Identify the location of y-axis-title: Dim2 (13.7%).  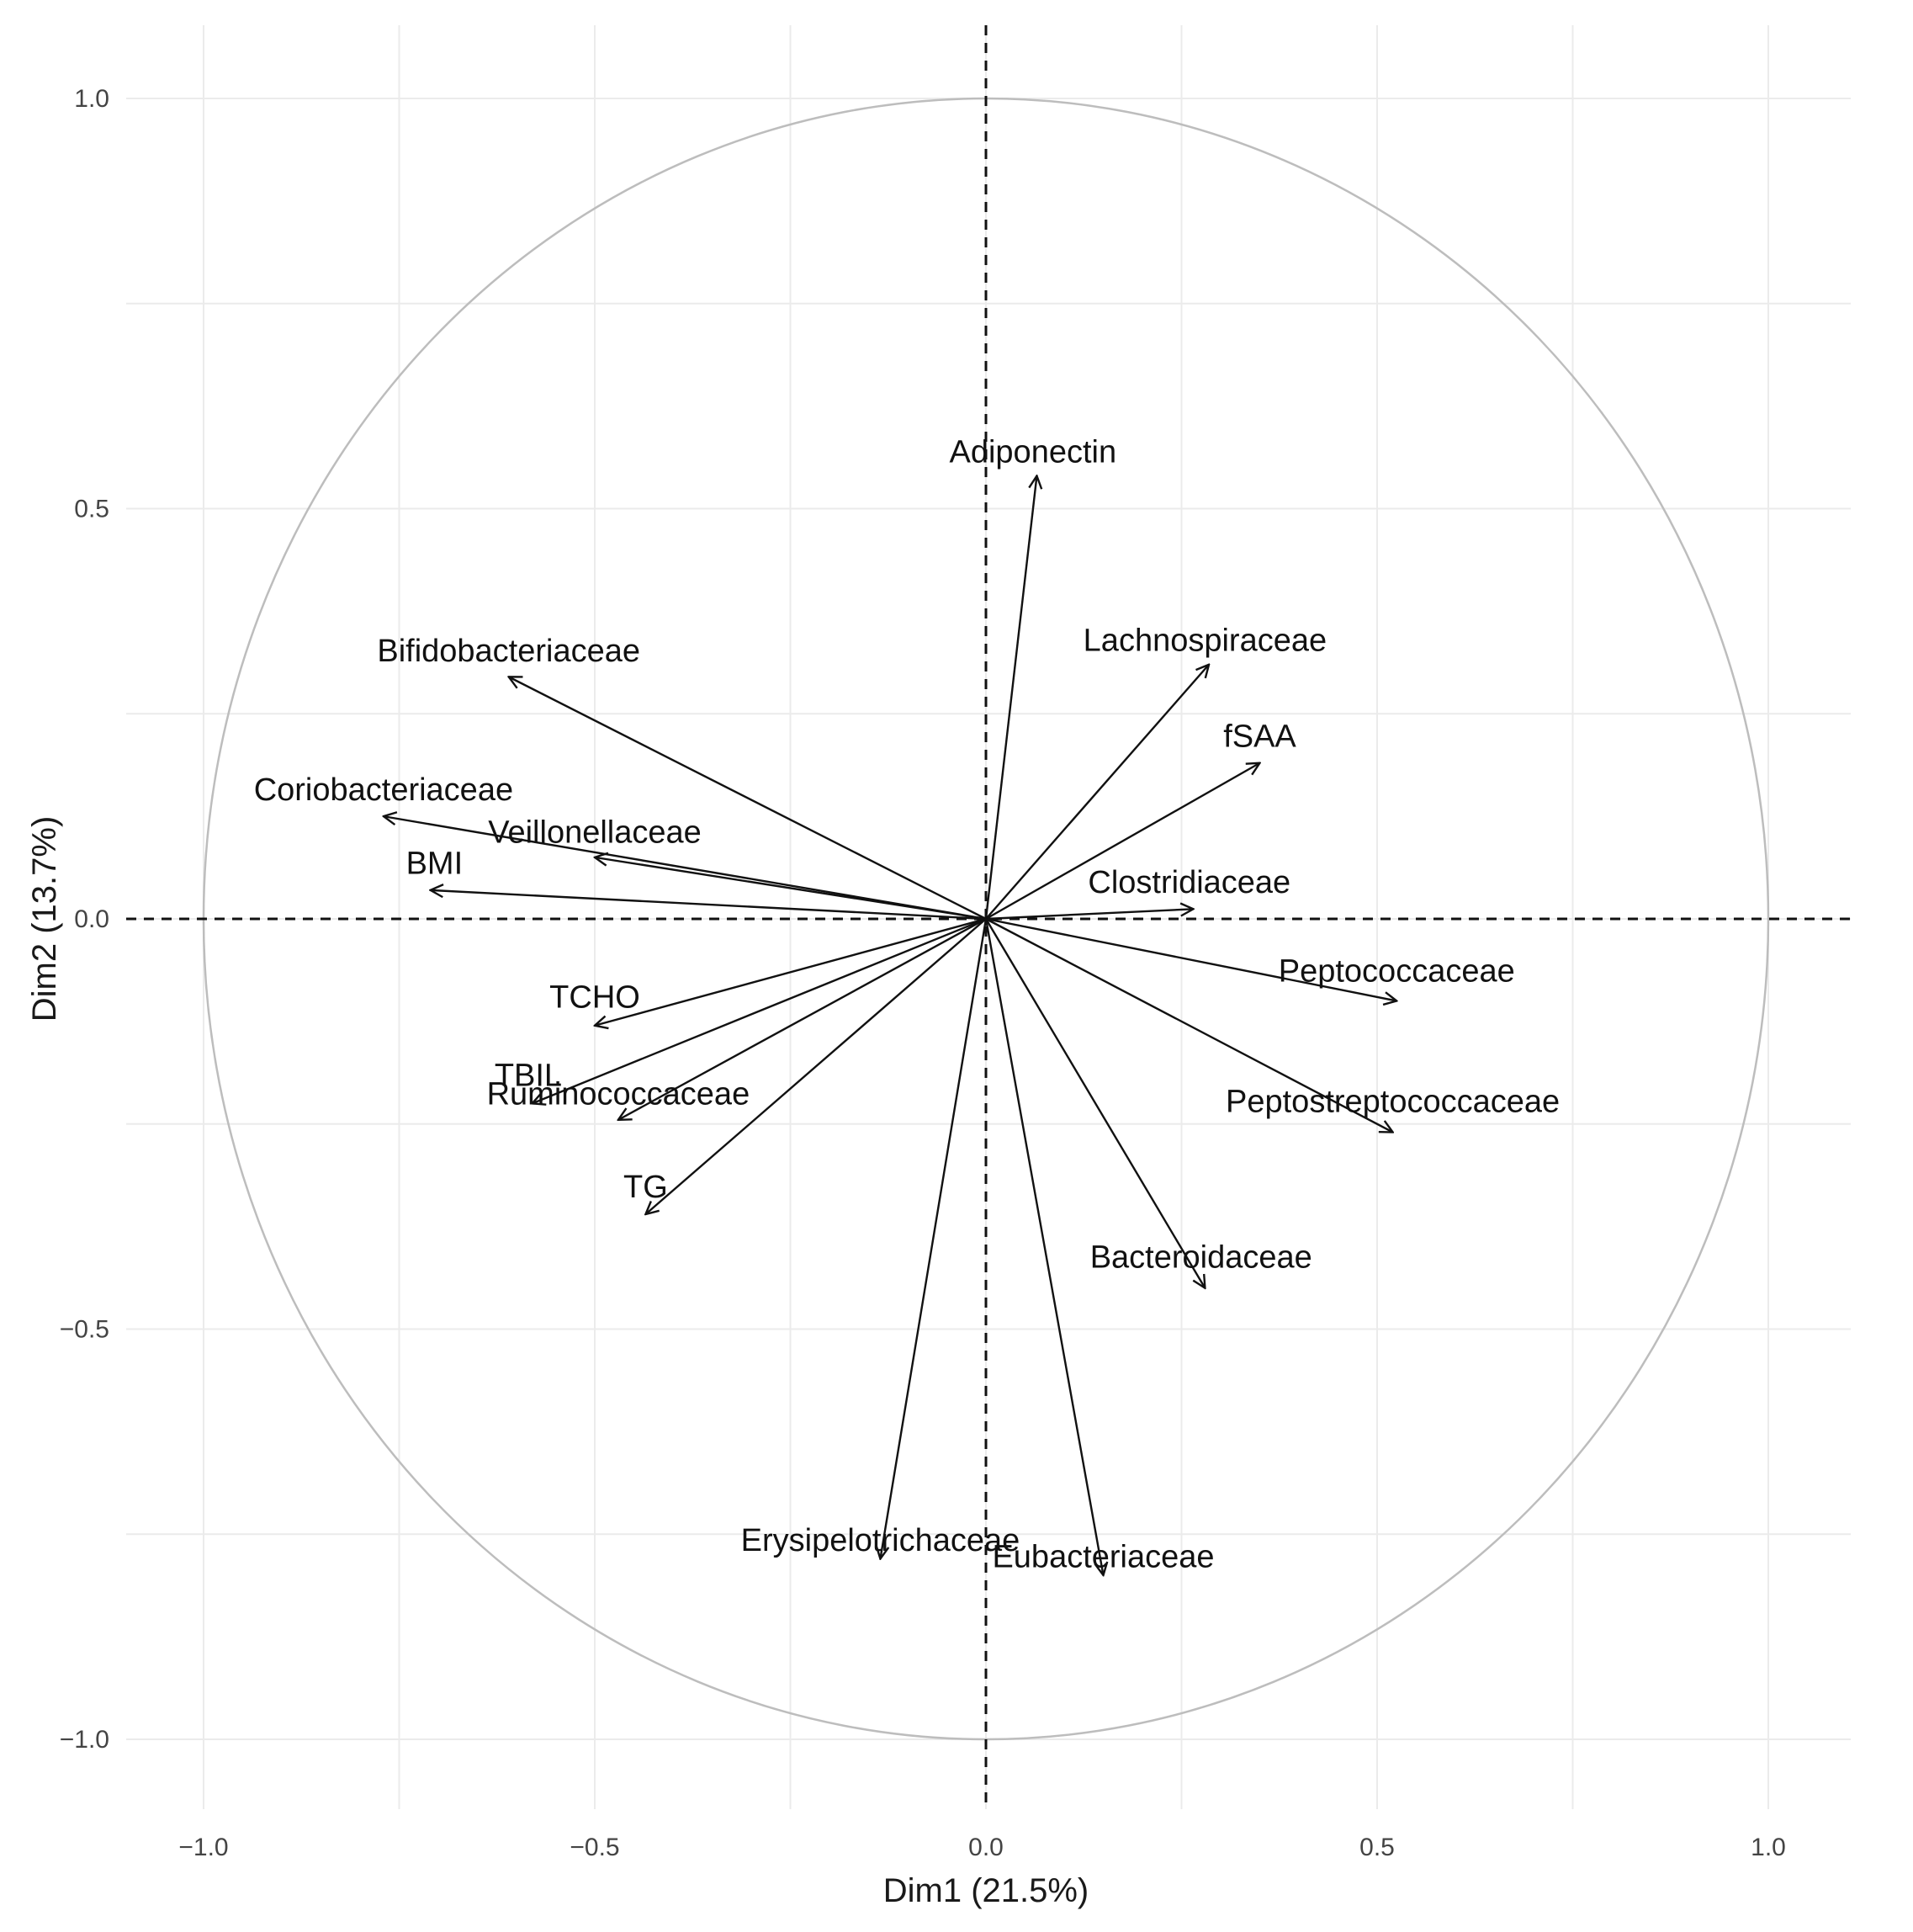
(44, 919).